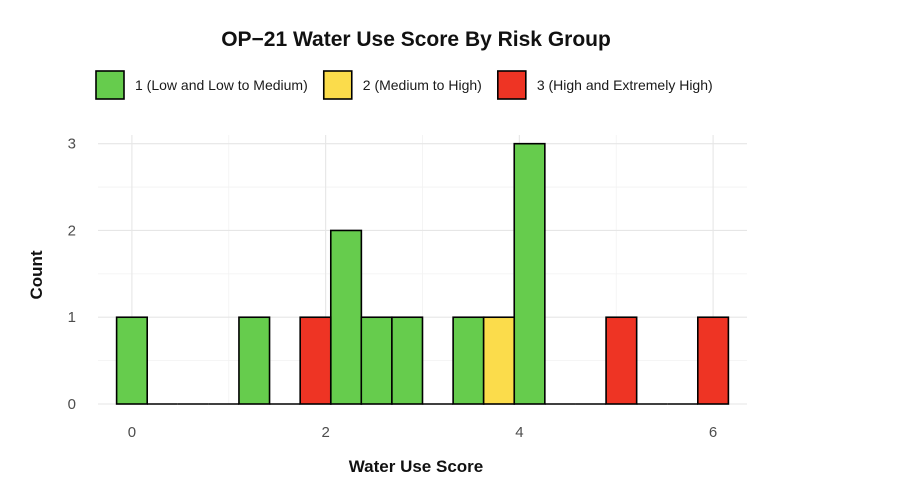 The image size is (922, 492). What do you see at coordinates (423, 432) in the screenshot?
I see `x-axis-ticks: 0 2 4 6` at bounding box center [423, 432].